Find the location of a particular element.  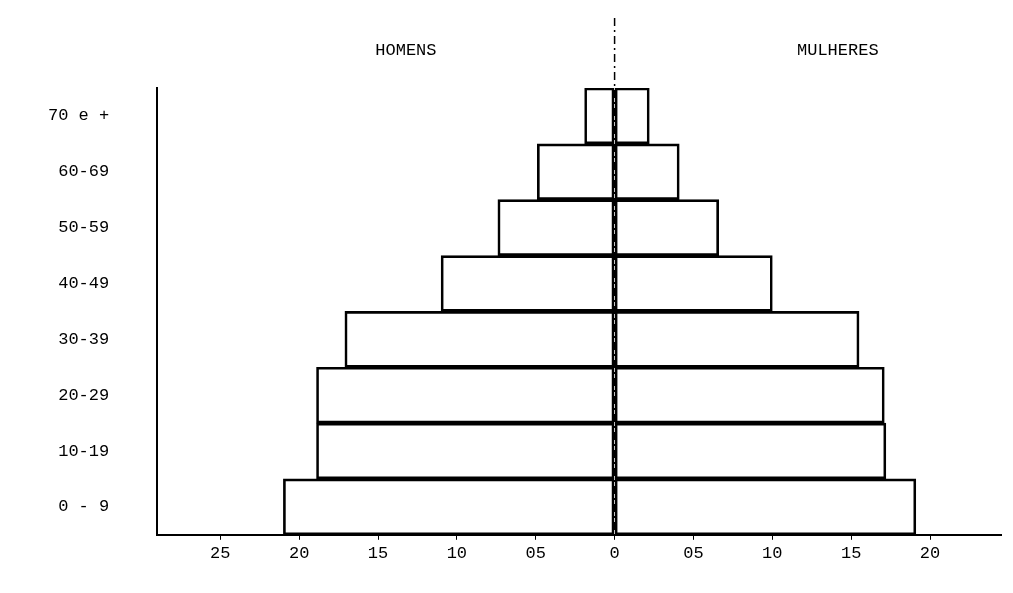

text: MULHERES is located at coordinates (837, 50).